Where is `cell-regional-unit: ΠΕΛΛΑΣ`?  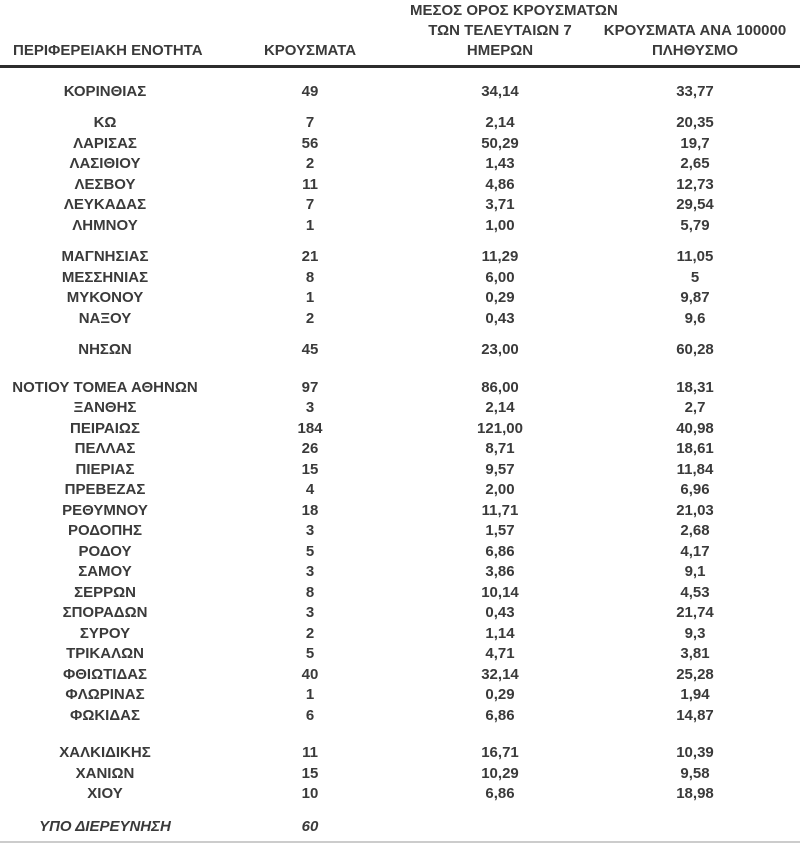
cell-regional-unit: ΠΕΛΛΑΣ is located at coordinates (105, 449).